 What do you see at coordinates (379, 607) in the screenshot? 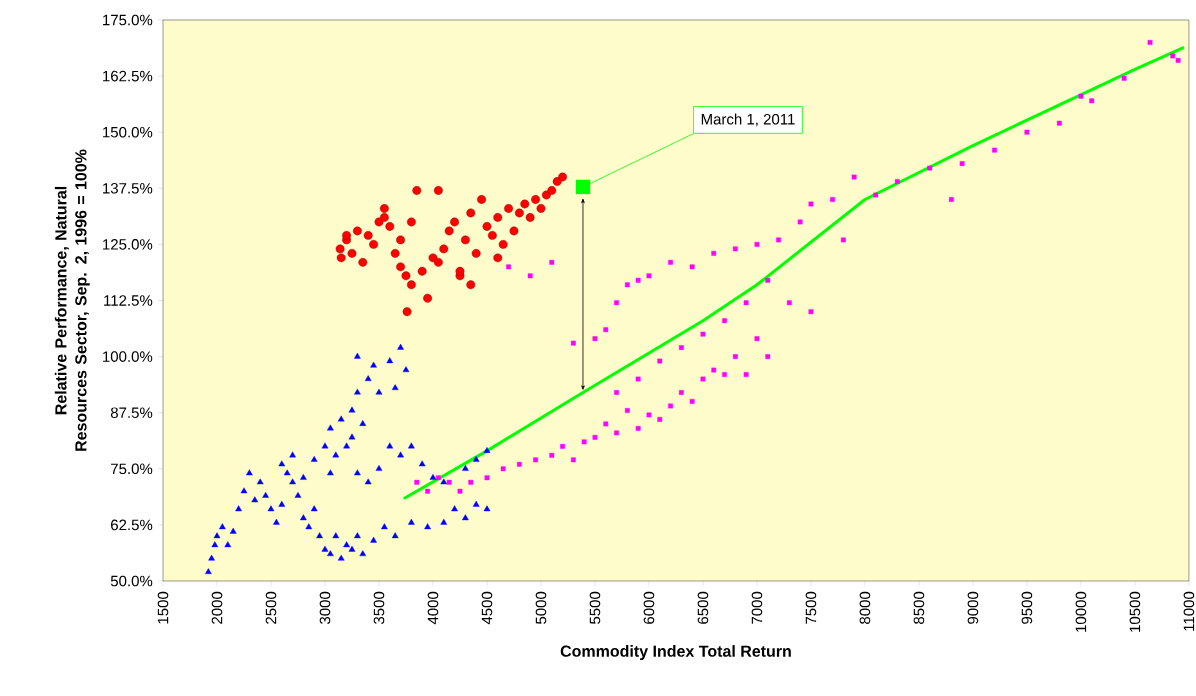
I see `x-tick-label: 3500` at bounding box center [379, 607].